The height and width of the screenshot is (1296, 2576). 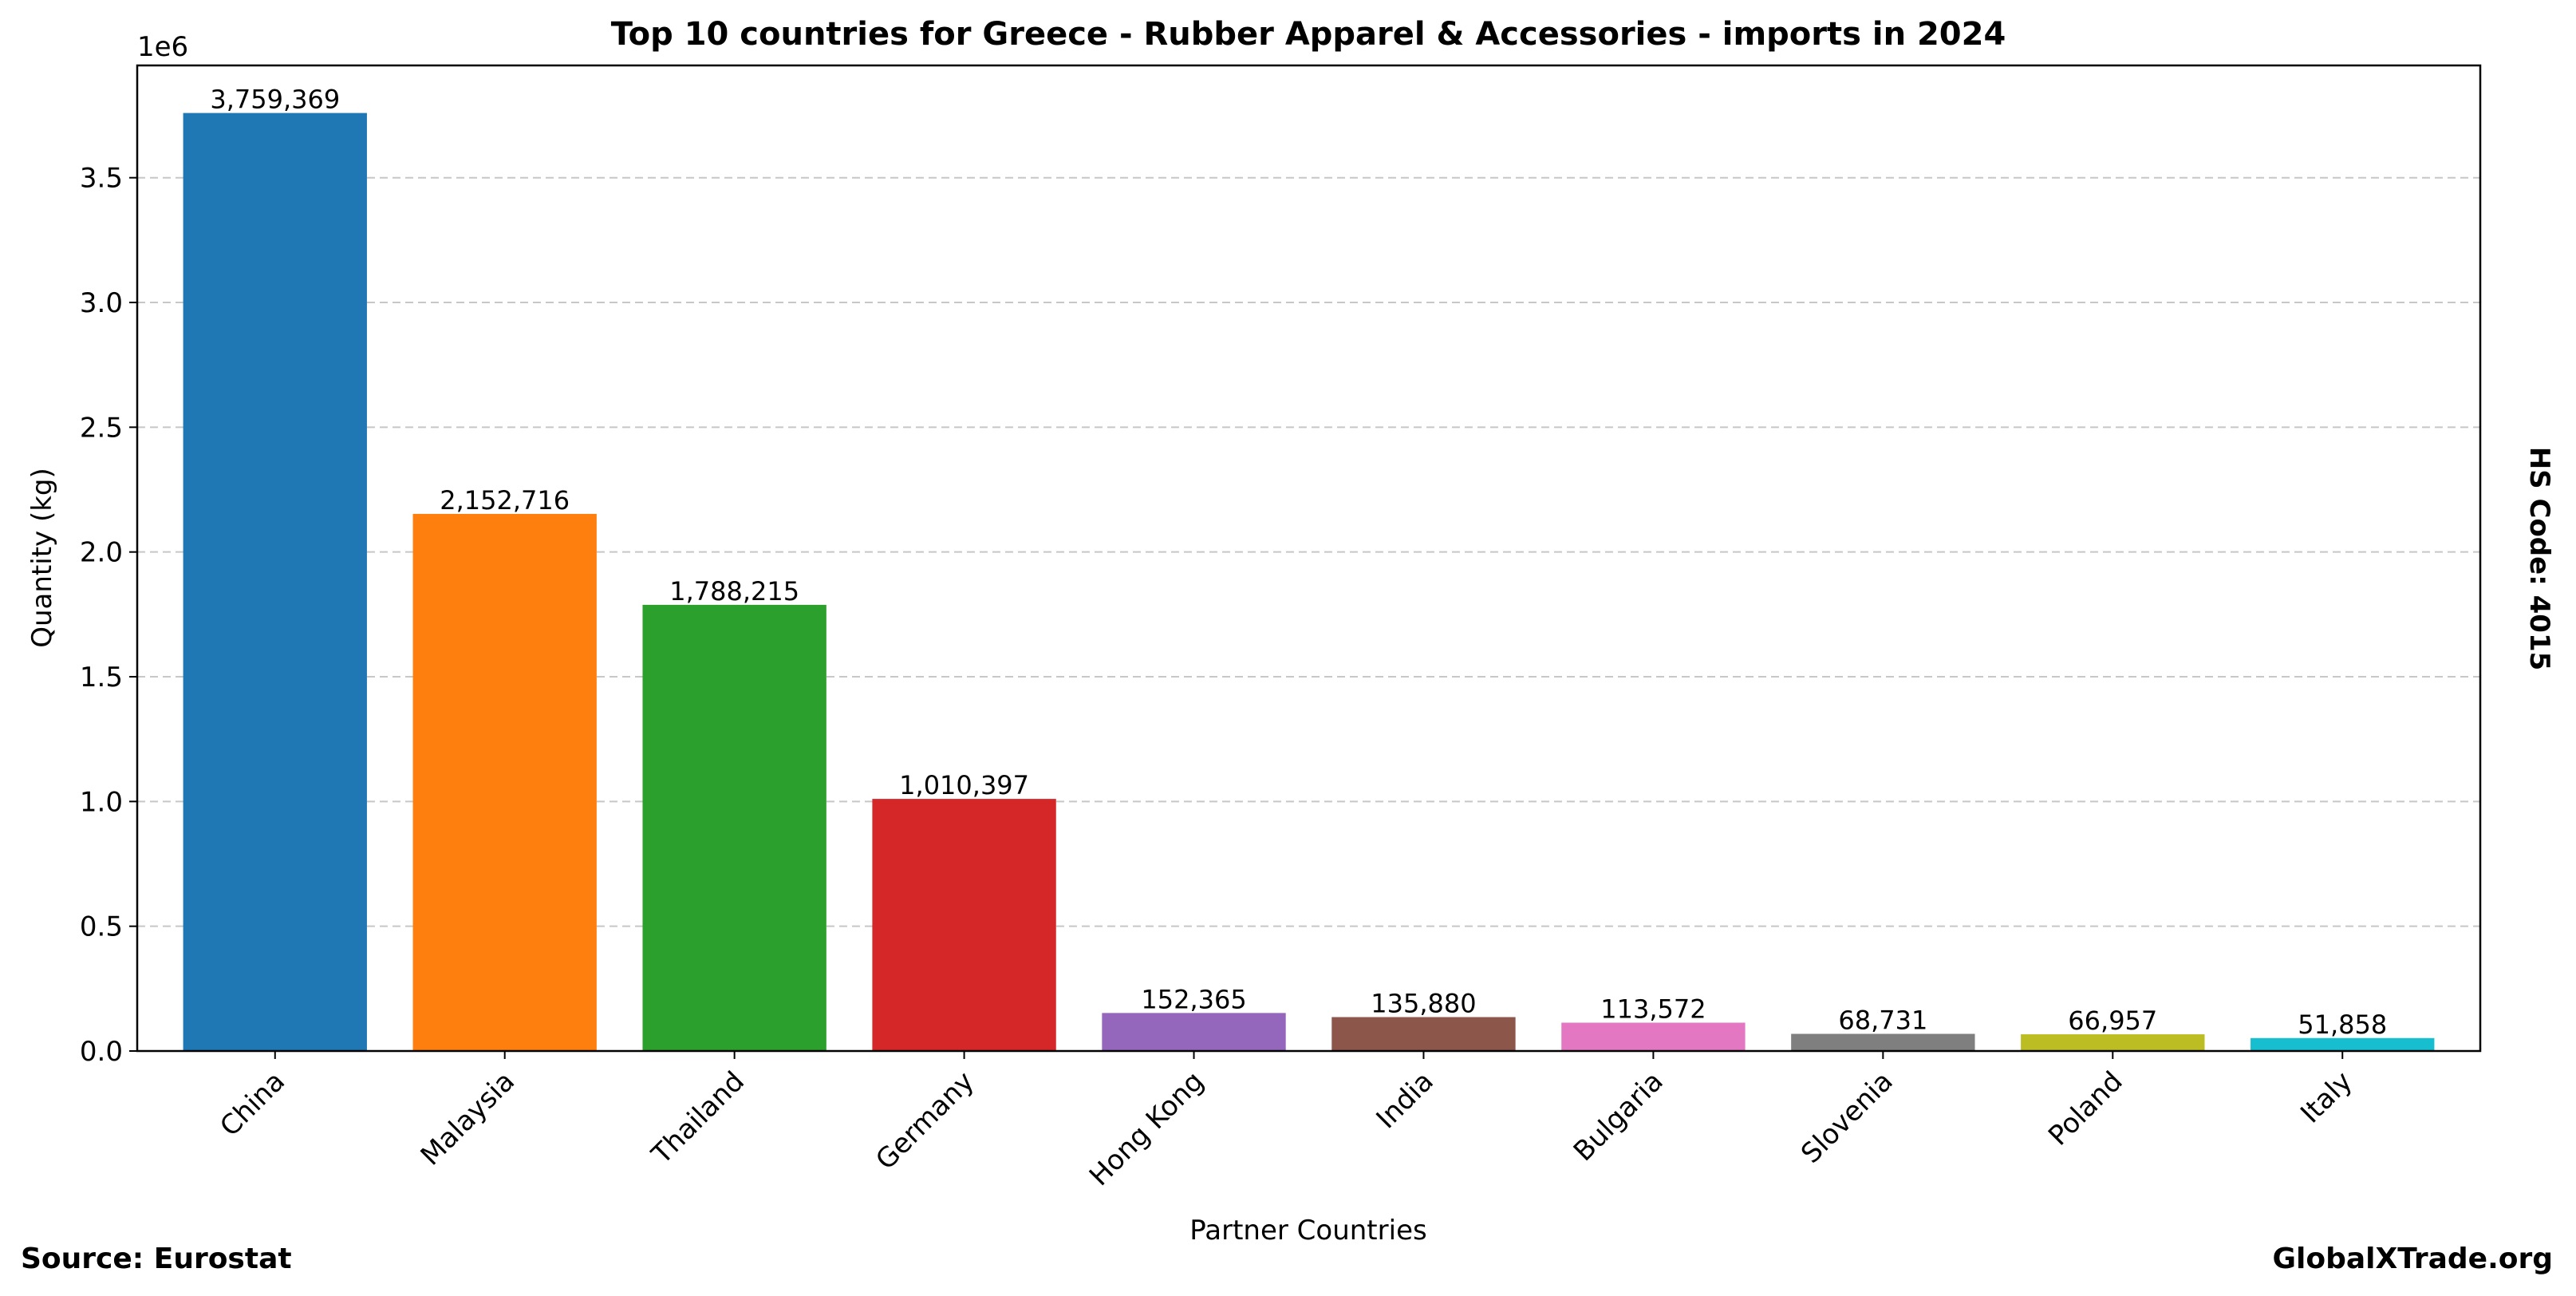 I want to click on bar-value-label: 152,365, so click(x=1193, y=999).